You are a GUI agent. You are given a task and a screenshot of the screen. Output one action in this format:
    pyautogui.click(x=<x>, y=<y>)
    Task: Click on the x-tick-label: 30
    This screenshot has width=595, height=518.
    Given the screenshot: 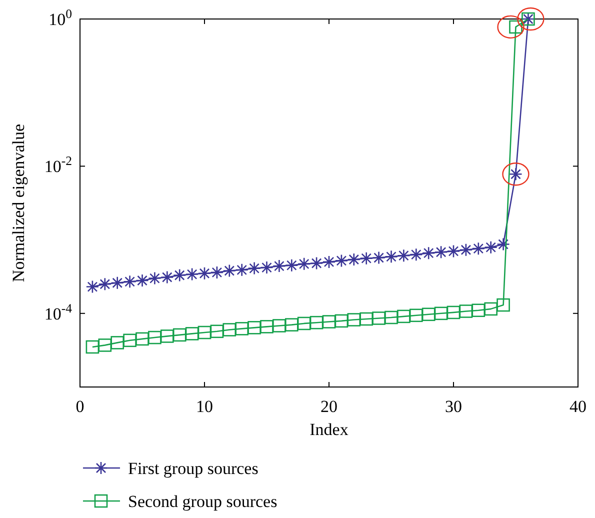 What is the action you would take?
    pyautogui.click(x=453, y=406)
    